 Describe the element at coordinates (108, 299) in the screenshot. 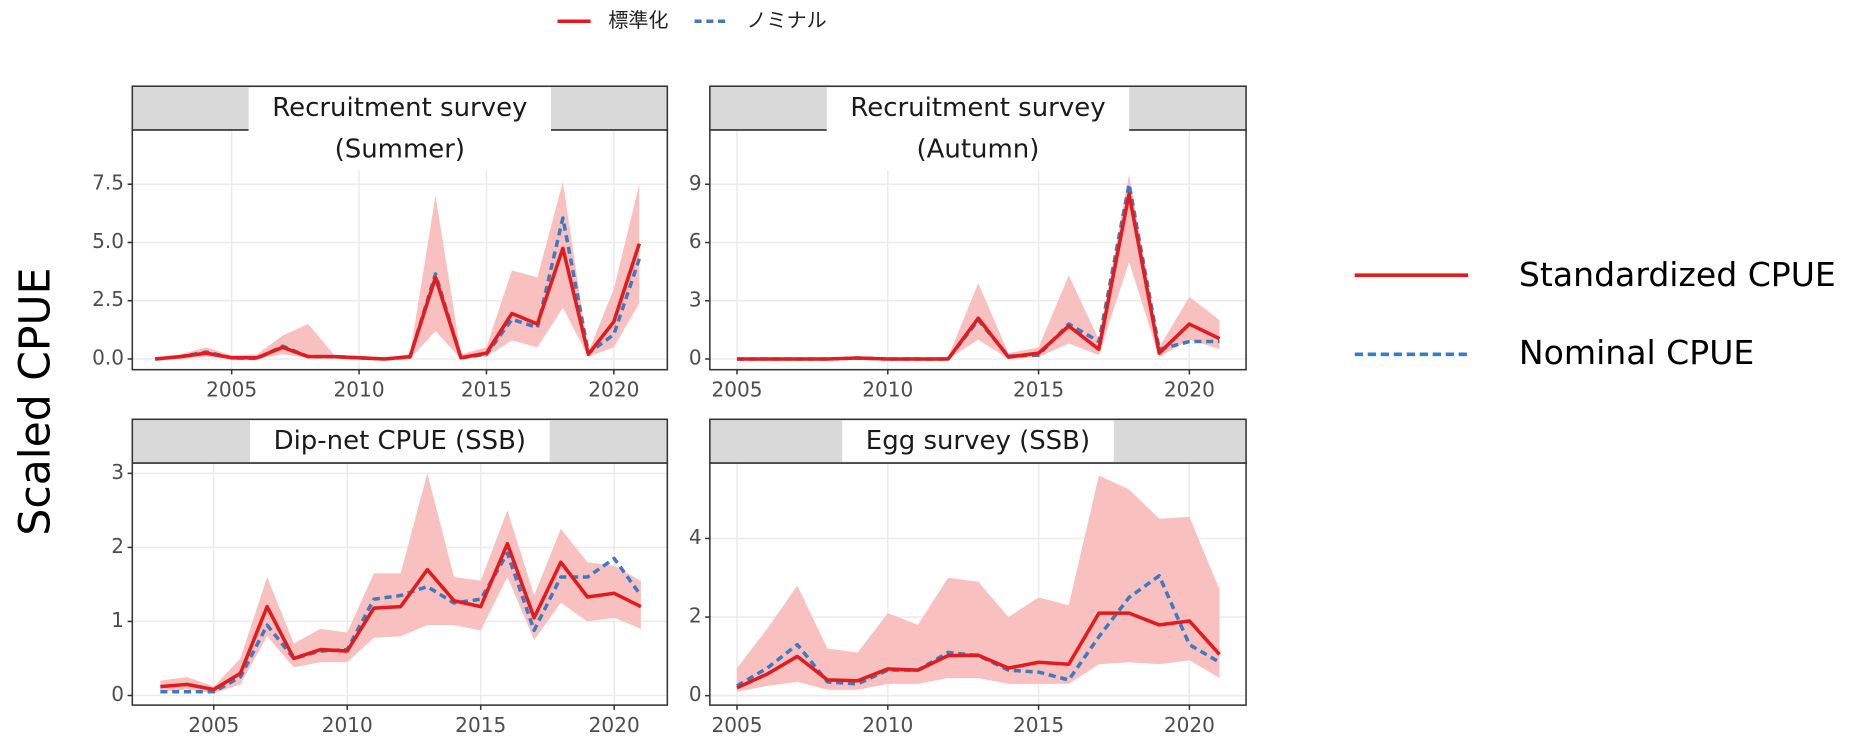

I see `y-tick-label: 2.5` at that location.